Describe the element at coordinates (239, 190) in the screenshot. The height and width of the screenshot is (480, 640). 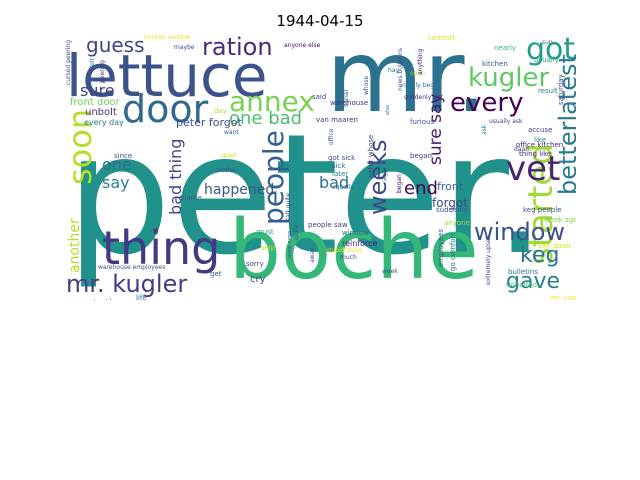
I see `cloud-word: happened` at that location.